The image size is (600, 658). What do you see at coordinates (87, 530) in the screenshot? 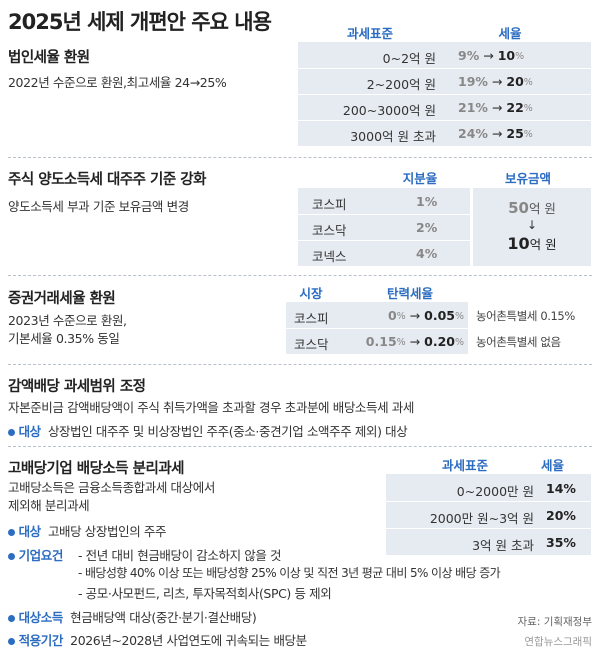
I see `dividend-target: 대상 고배당 상장법인의 주주` at bounding box center [87, 530].